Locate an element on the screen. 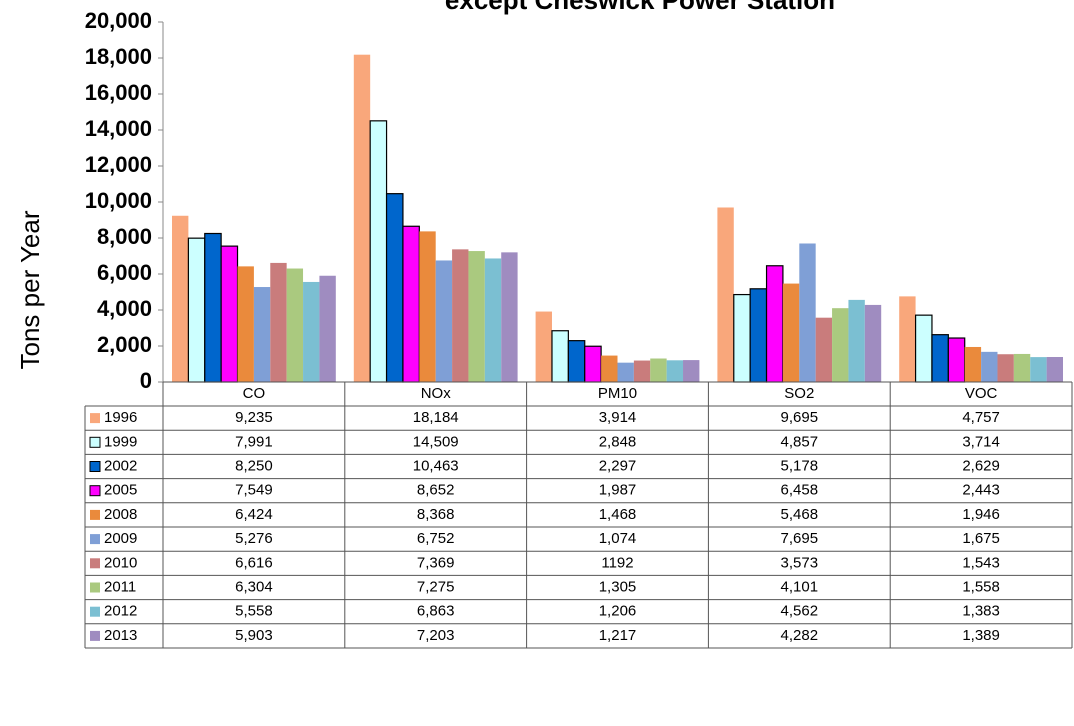  table-cell: 7,369 is located at coordinates (436, 562).